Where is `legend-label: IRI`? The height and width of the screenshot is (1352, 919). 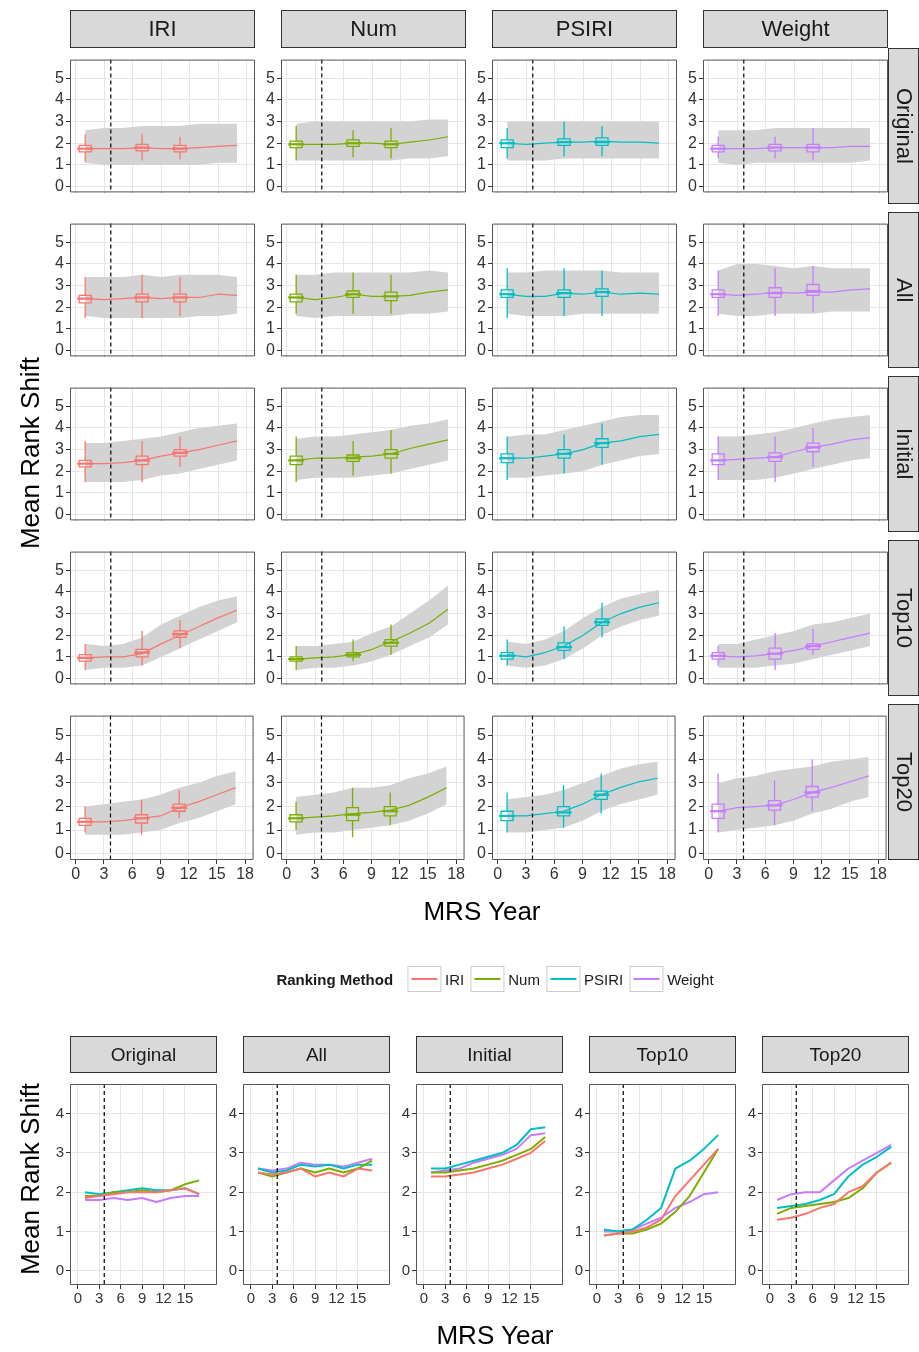 legend-label: IRI is located at coordinates (455, 979).